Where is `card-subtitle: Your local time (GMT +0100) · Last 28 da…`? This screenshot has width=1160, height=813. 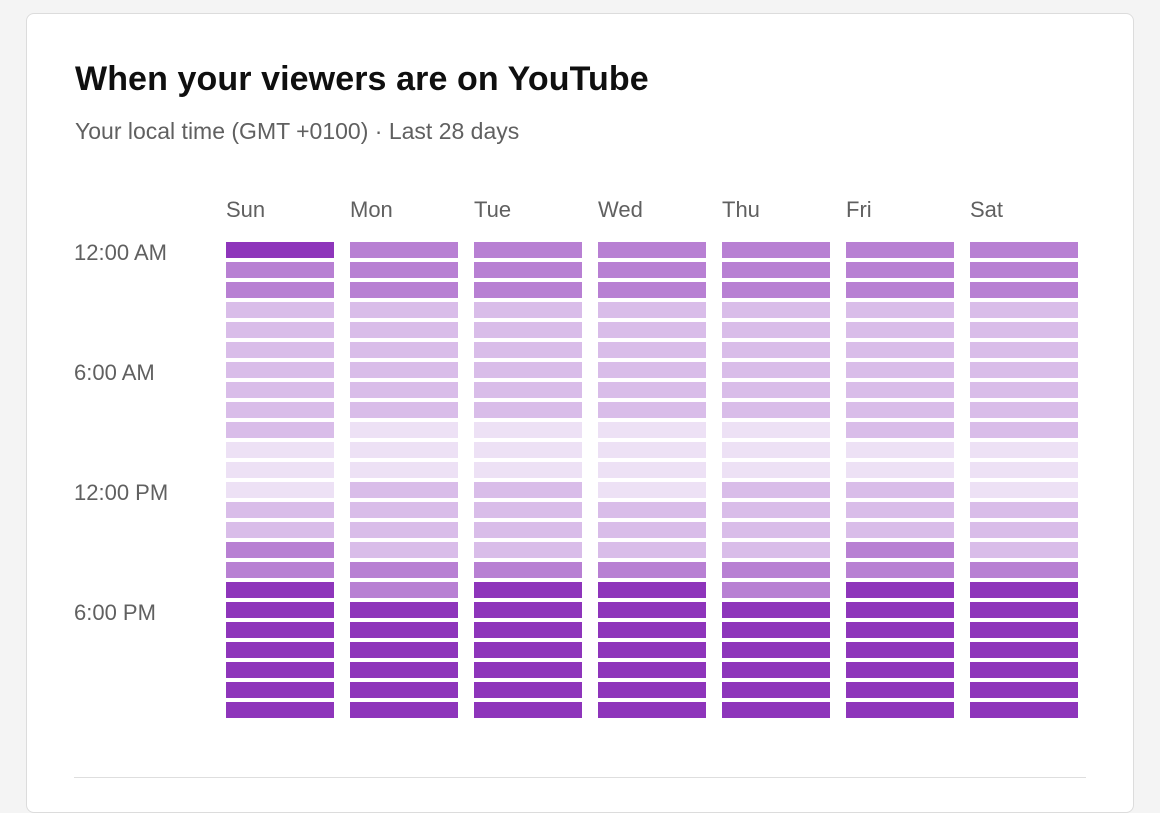 card-subtitle: Your local time (GMT +0100) · Last 28 da… is located at coordinates (297, 131).